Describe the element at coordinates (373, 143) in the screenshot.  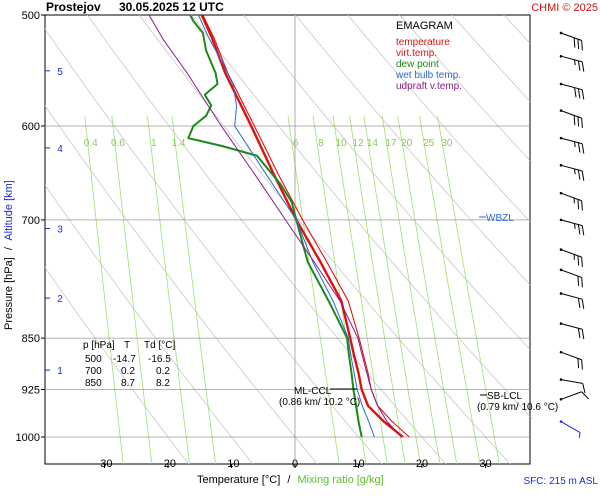
I see `mixing-ratio-label: 14` at that location.